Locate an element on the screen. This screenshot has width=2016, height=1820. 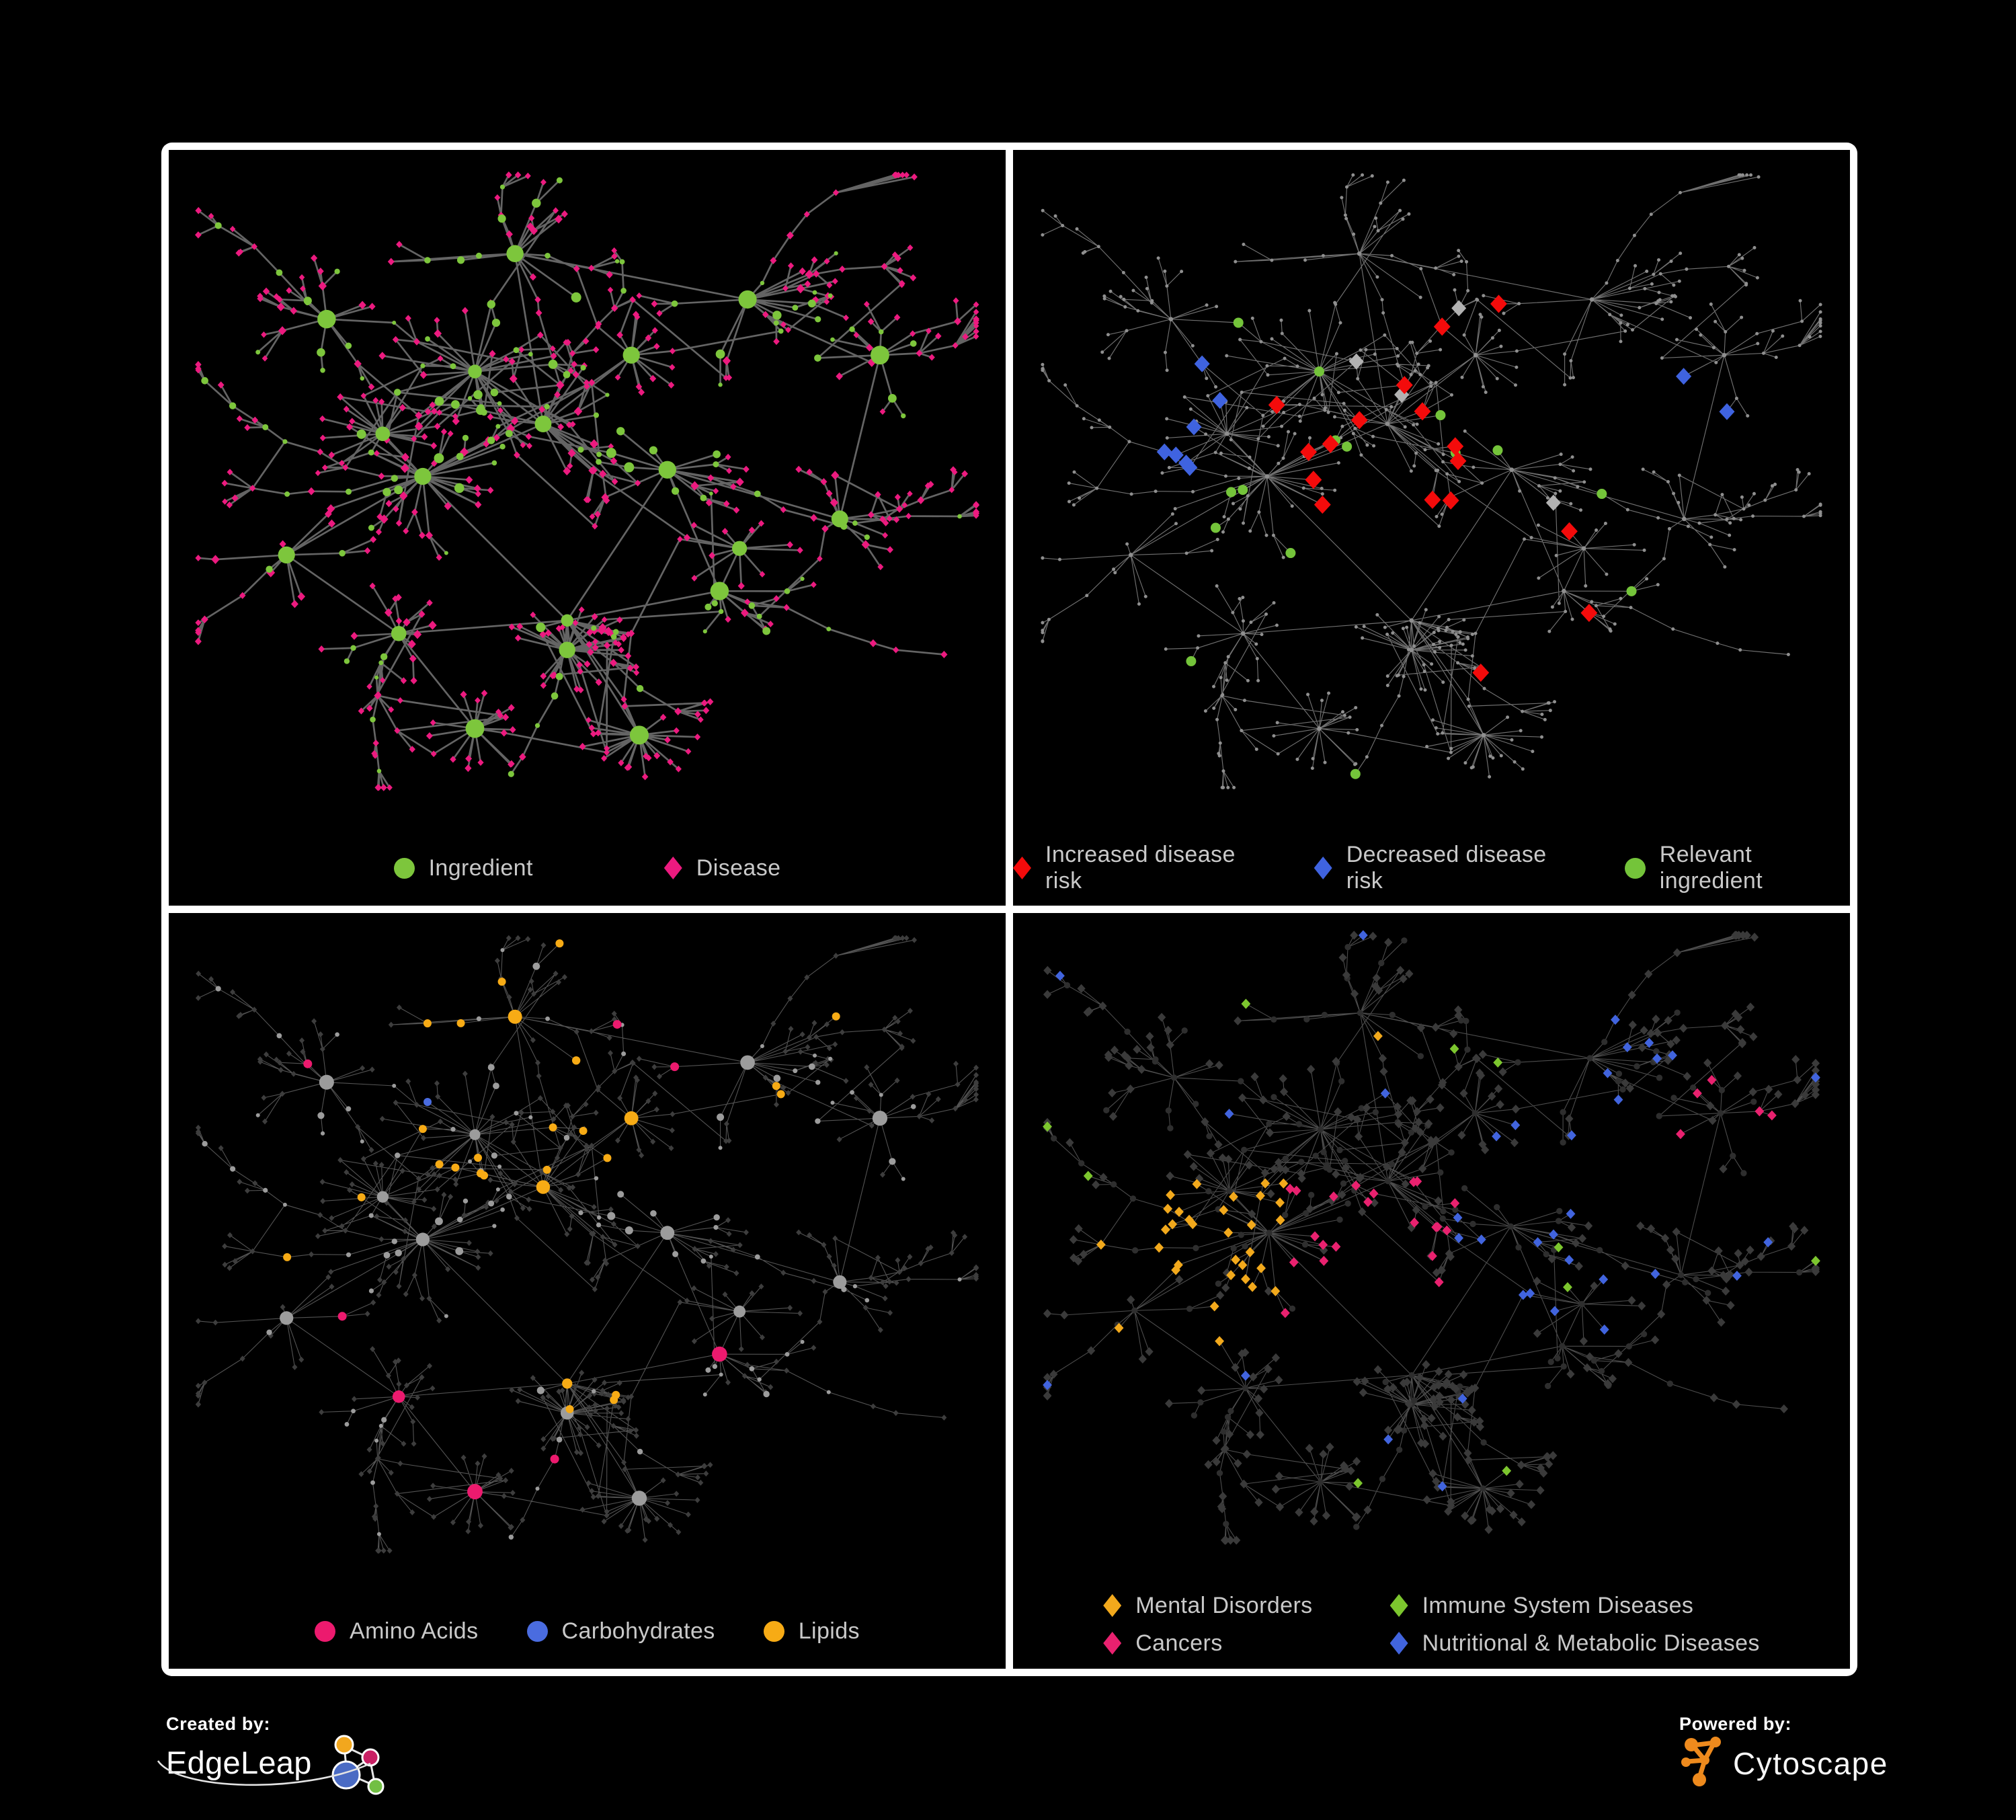
legend-item: Carbohydrates is located at coordinates (620, 1631).